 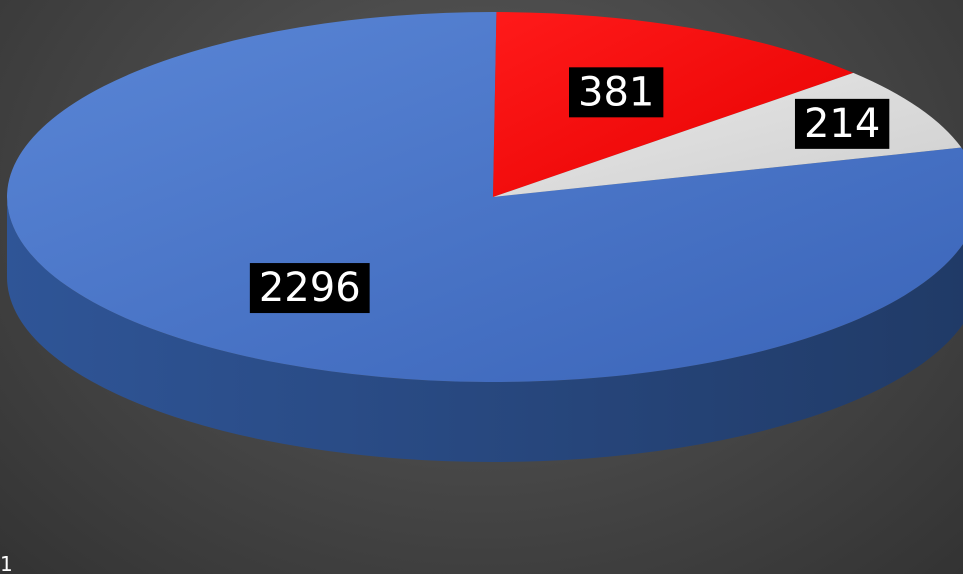 I want to click on data-label-text: 214, so click(x=842, y=124).